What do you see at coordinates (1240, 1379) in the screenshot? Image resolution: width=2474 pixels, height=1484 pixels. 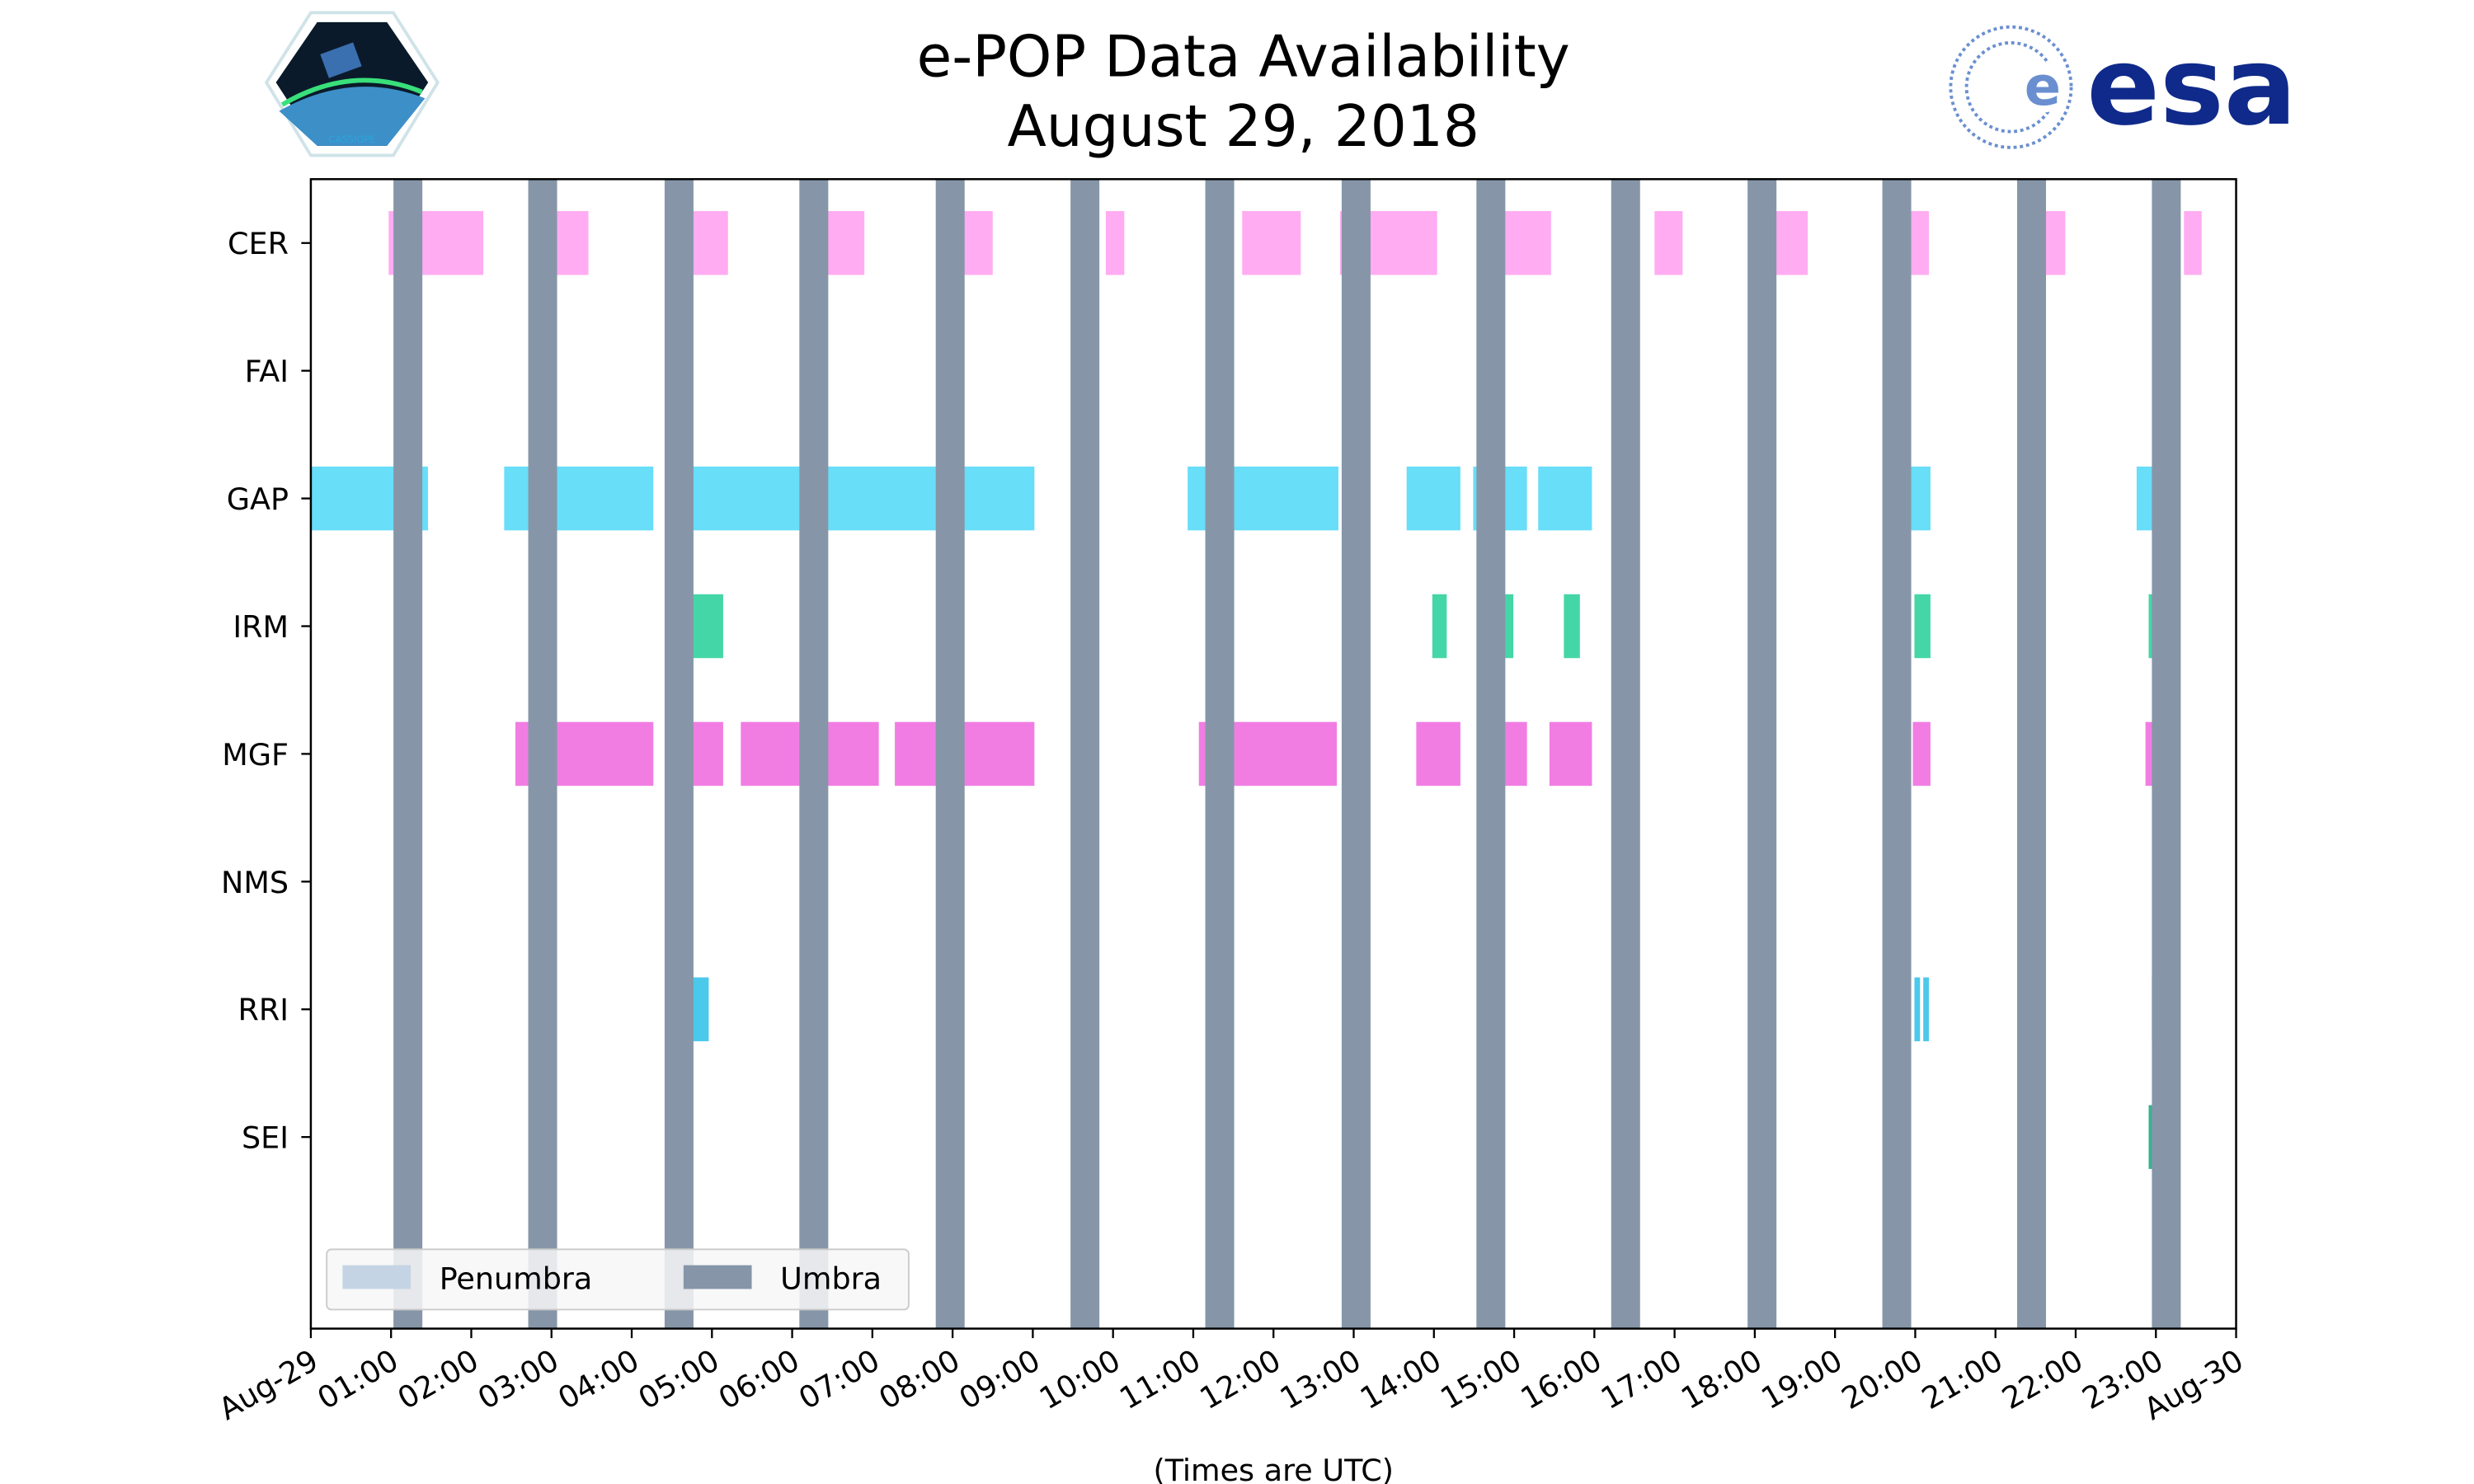 I see `x-tick-label: 12:00` at bounding box center [1240, 1379].